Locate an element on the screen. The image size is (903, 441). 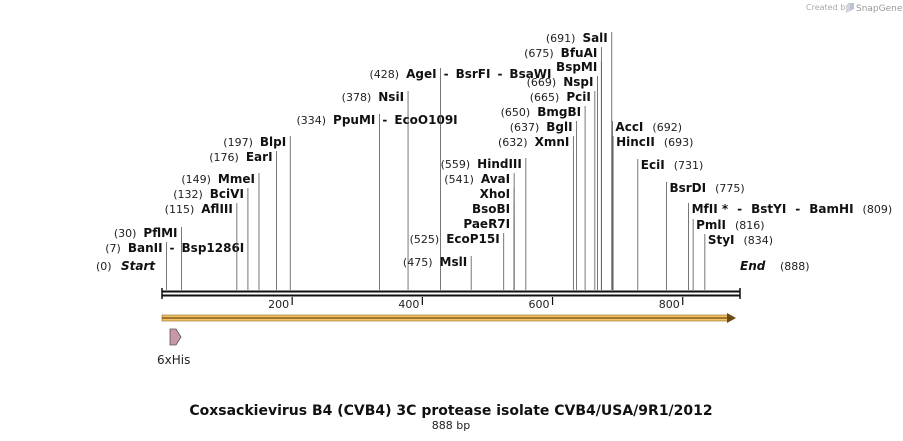
site-eari: (176) EarI is located at coordinates (243, 220).